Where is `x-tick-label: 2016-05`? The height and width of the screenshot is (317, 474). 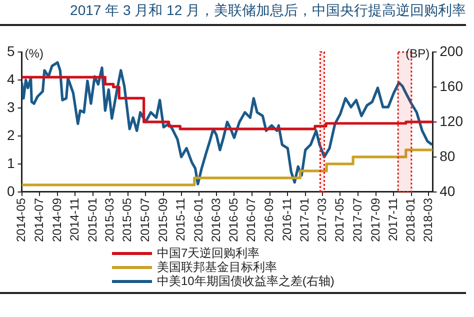
x-tick-label: 2016-05 is located at coordinates (233, 220).